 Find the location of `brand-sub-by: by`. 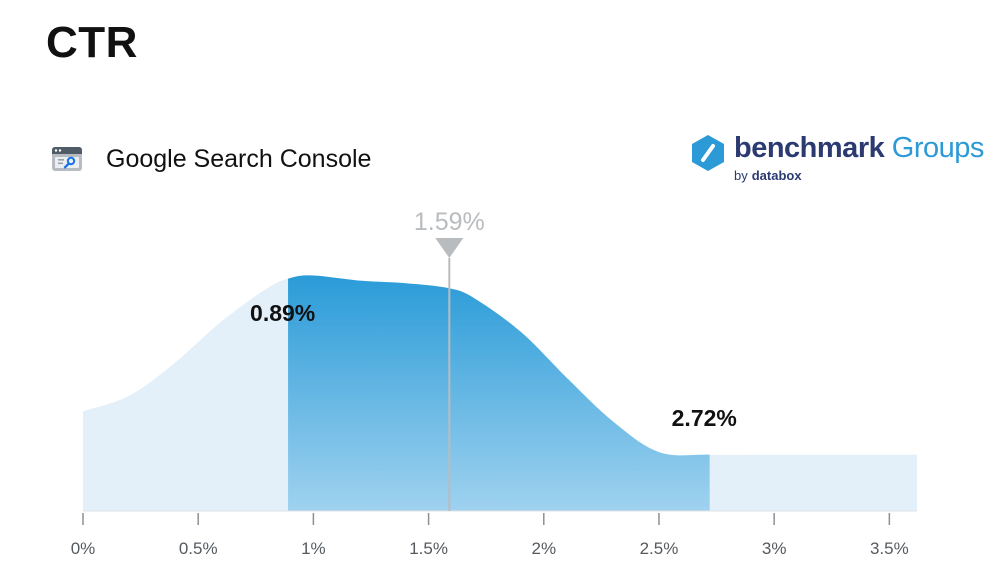

brand-sub-by: by is located at coordinates (741, 175).